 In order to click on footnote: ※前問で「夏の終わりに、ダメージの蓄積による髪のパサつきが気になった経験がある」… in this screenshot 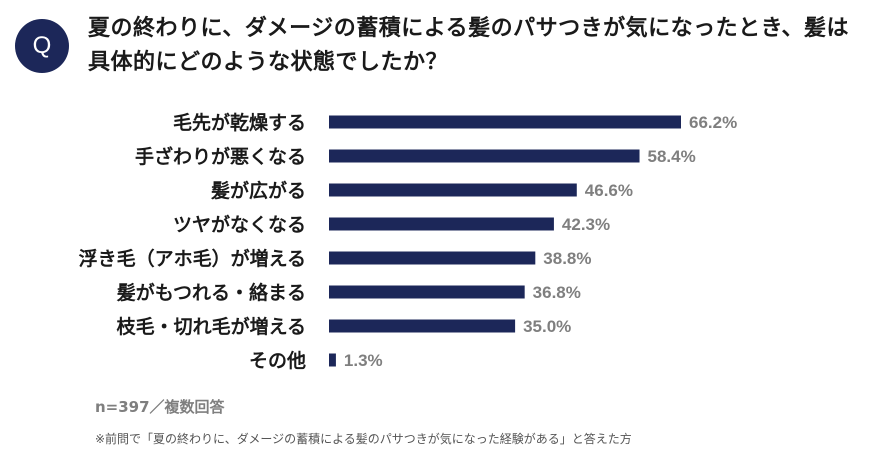, I will do `click(363, 439)`.